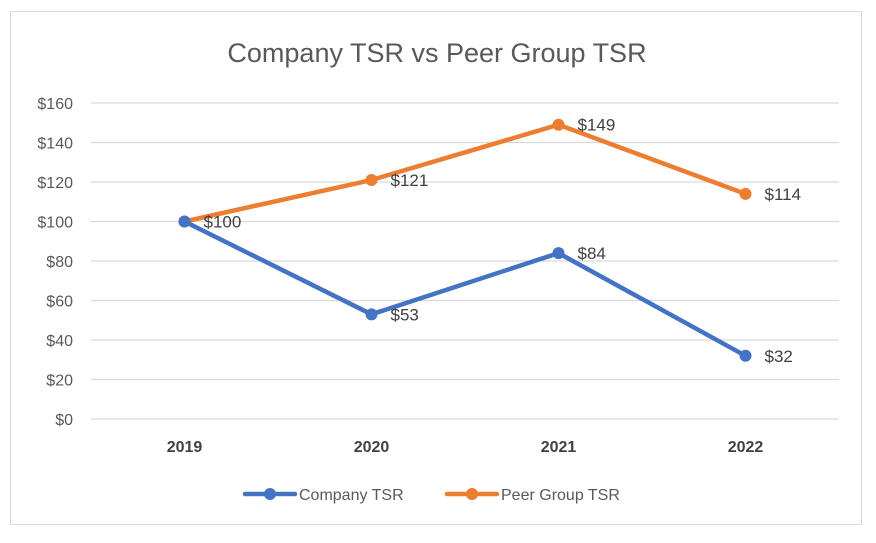 Image resolution: width=876 pixels, height=543 pixels. Describe the element at coordinates (59, 302) in the screenshot. I see `y-tick-label: $60` at that location.